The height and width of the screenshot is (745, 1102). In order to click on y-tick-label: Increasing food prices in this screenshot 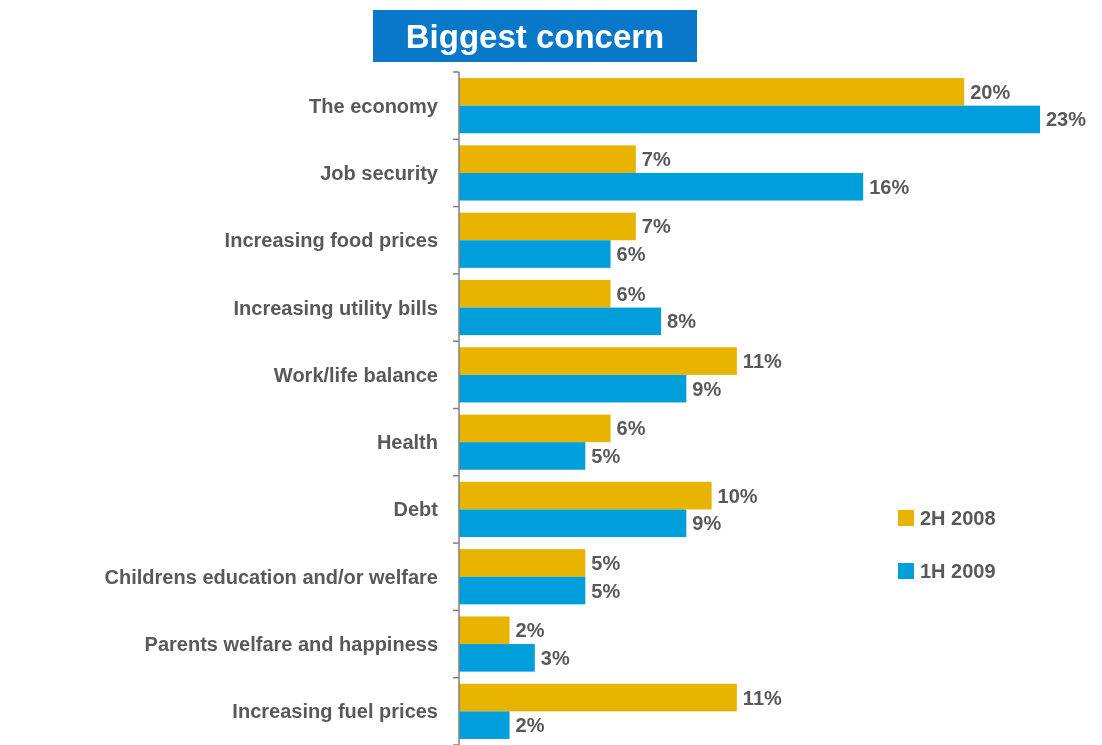, I will do `click(331, 240)`.